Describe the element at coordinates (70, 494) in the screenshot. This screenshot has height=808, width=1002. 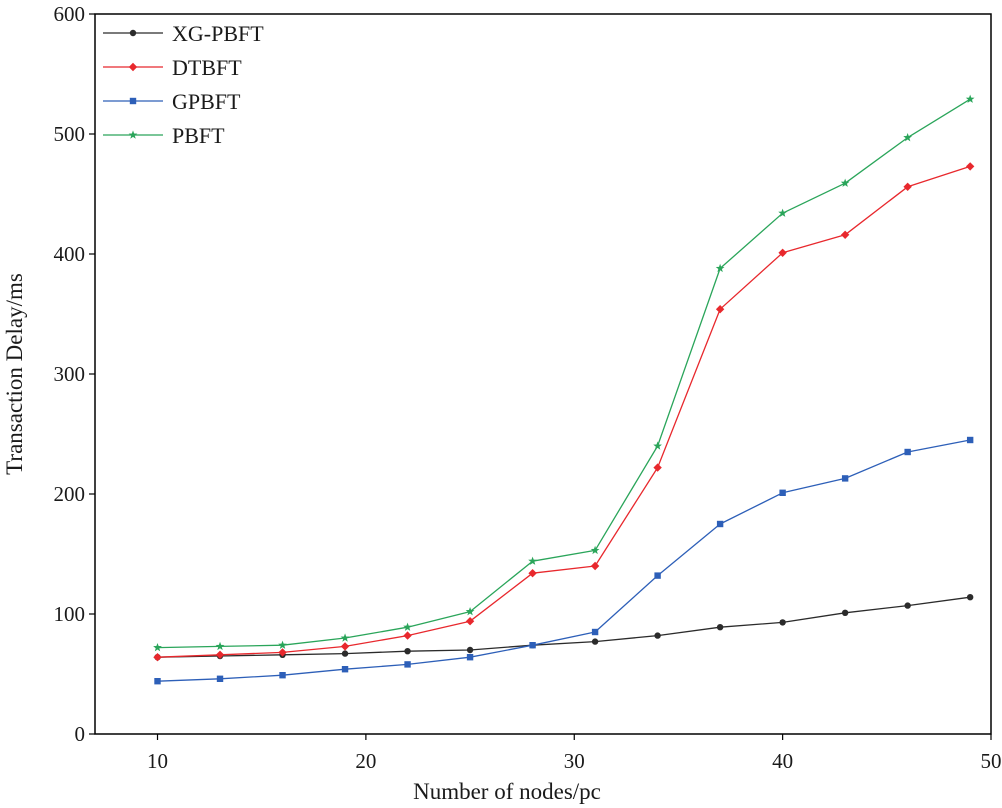
I see `y-tick-label: 200` at that location.